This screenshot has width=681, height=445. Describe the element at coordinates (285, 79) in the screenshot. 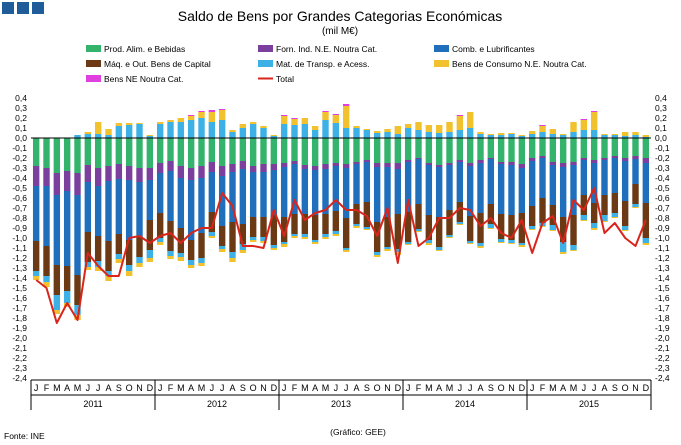

I see `legend-label-total: Total` at that location.